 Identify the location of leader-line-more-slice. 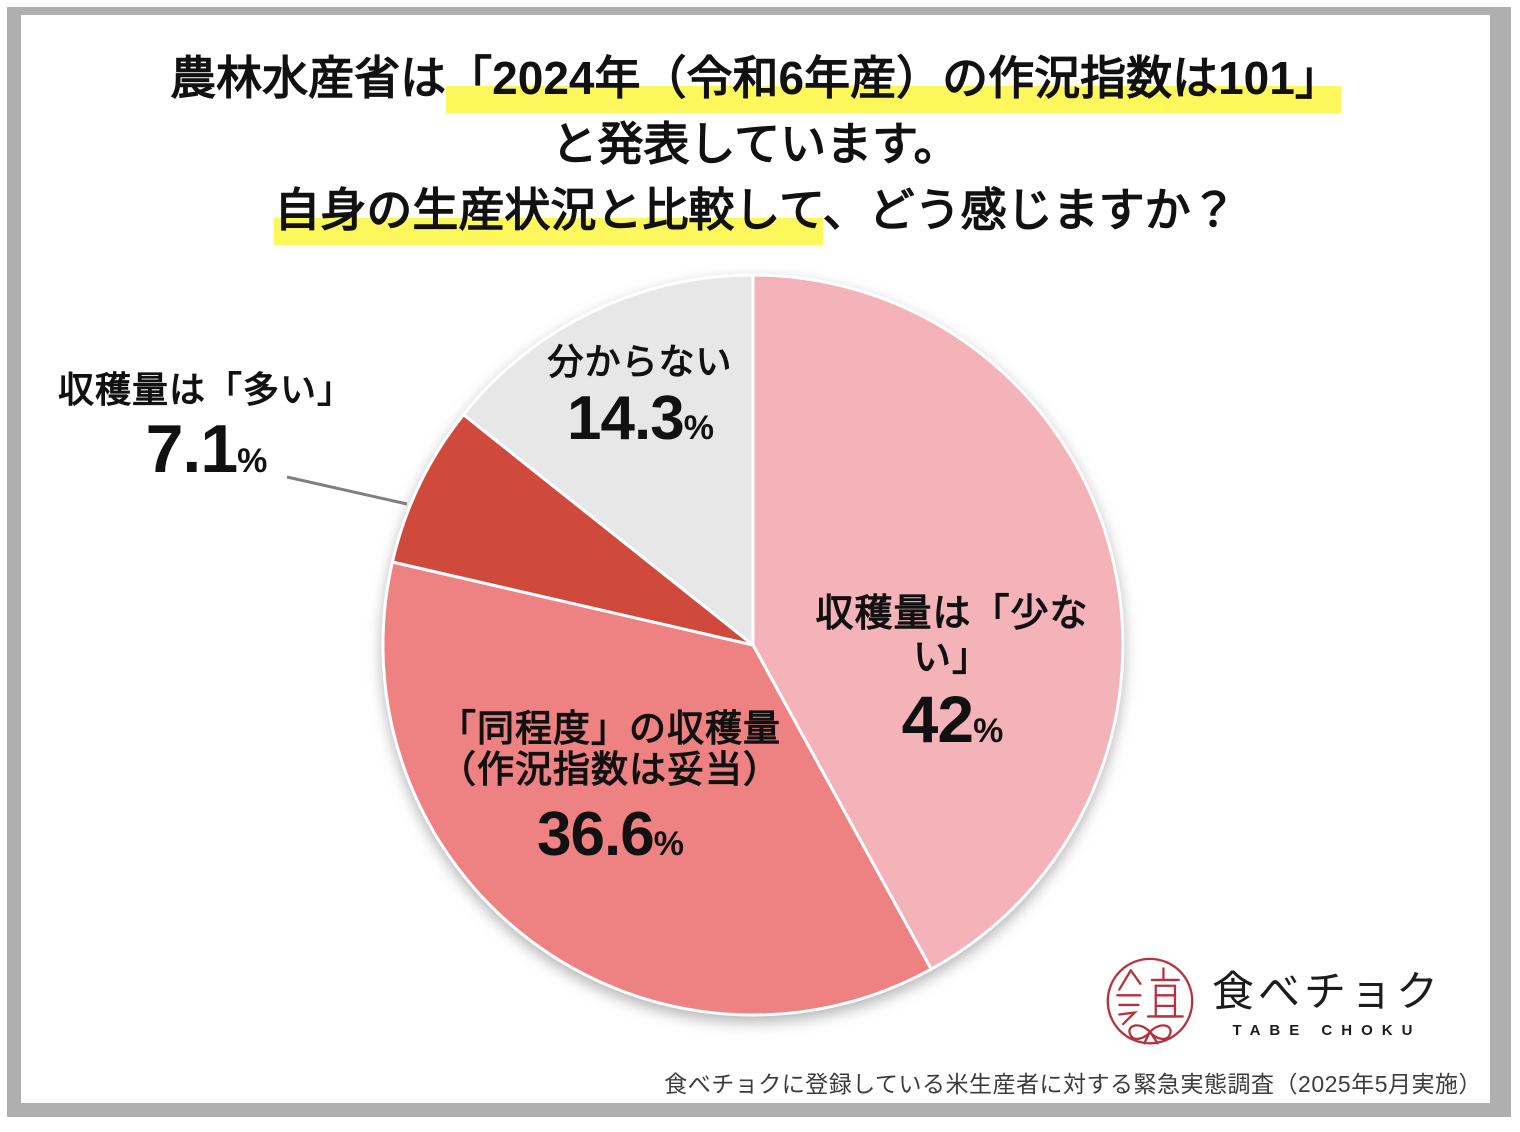
(347, 490).